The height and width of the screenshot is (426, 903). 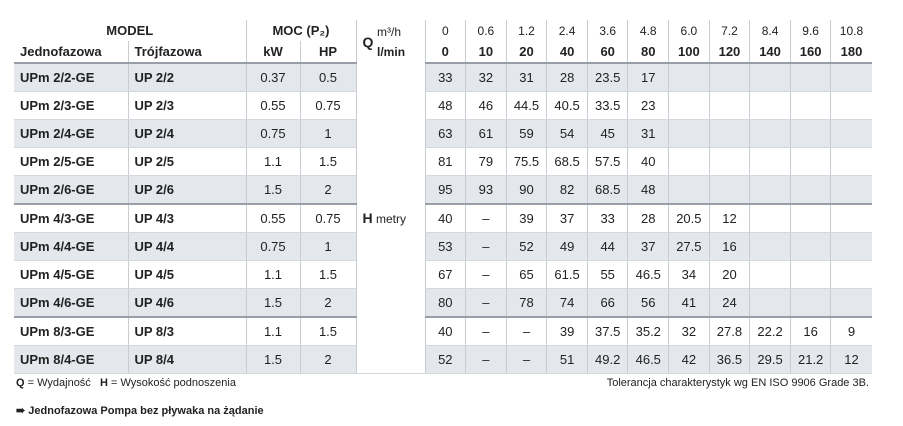 What do you see at coordinates (130, 30) in the screenshot?
I see `model-header: MODEL` at bounding box center [130, 30].